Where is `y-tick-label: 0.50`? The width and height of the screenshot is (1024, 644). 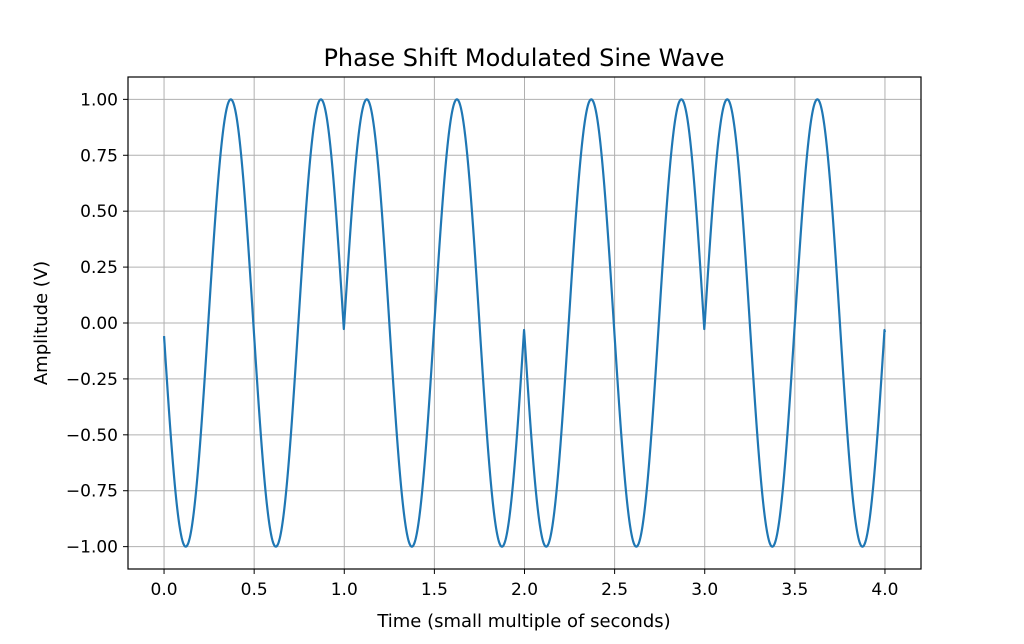 y-tick-label: 0.50 is located at coordinates (99, 212).